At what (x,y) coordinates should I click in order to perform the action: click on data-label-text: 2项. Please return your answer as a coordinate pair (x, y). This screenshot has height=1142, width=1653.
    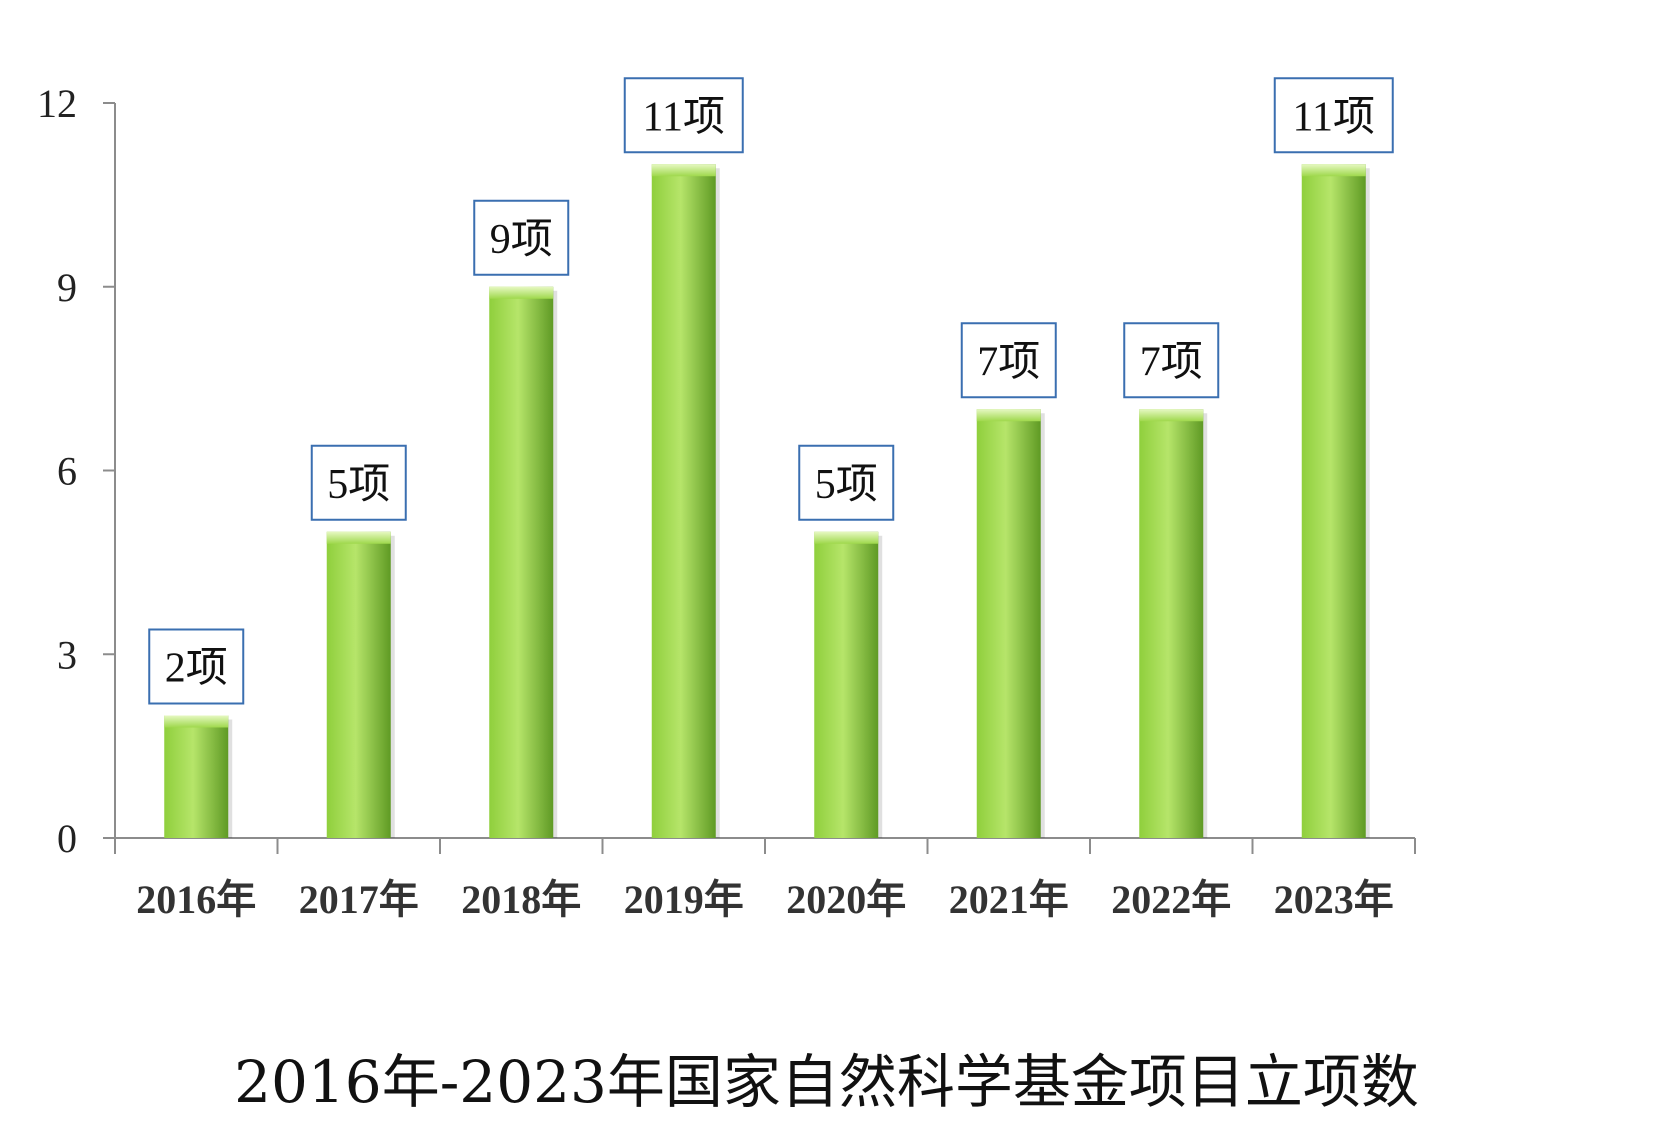
    Looking at the image, I should click on (196, 669).